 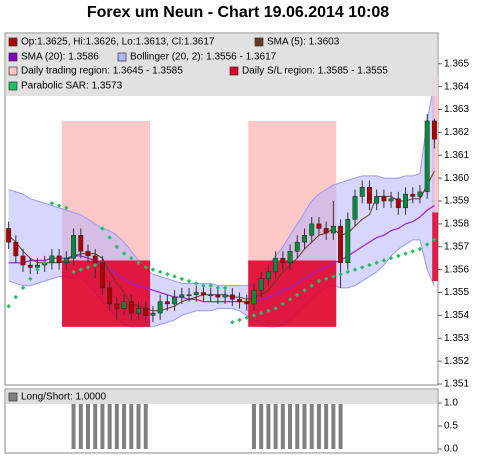 I want to click on legend-box, so click(x=221, y=65).